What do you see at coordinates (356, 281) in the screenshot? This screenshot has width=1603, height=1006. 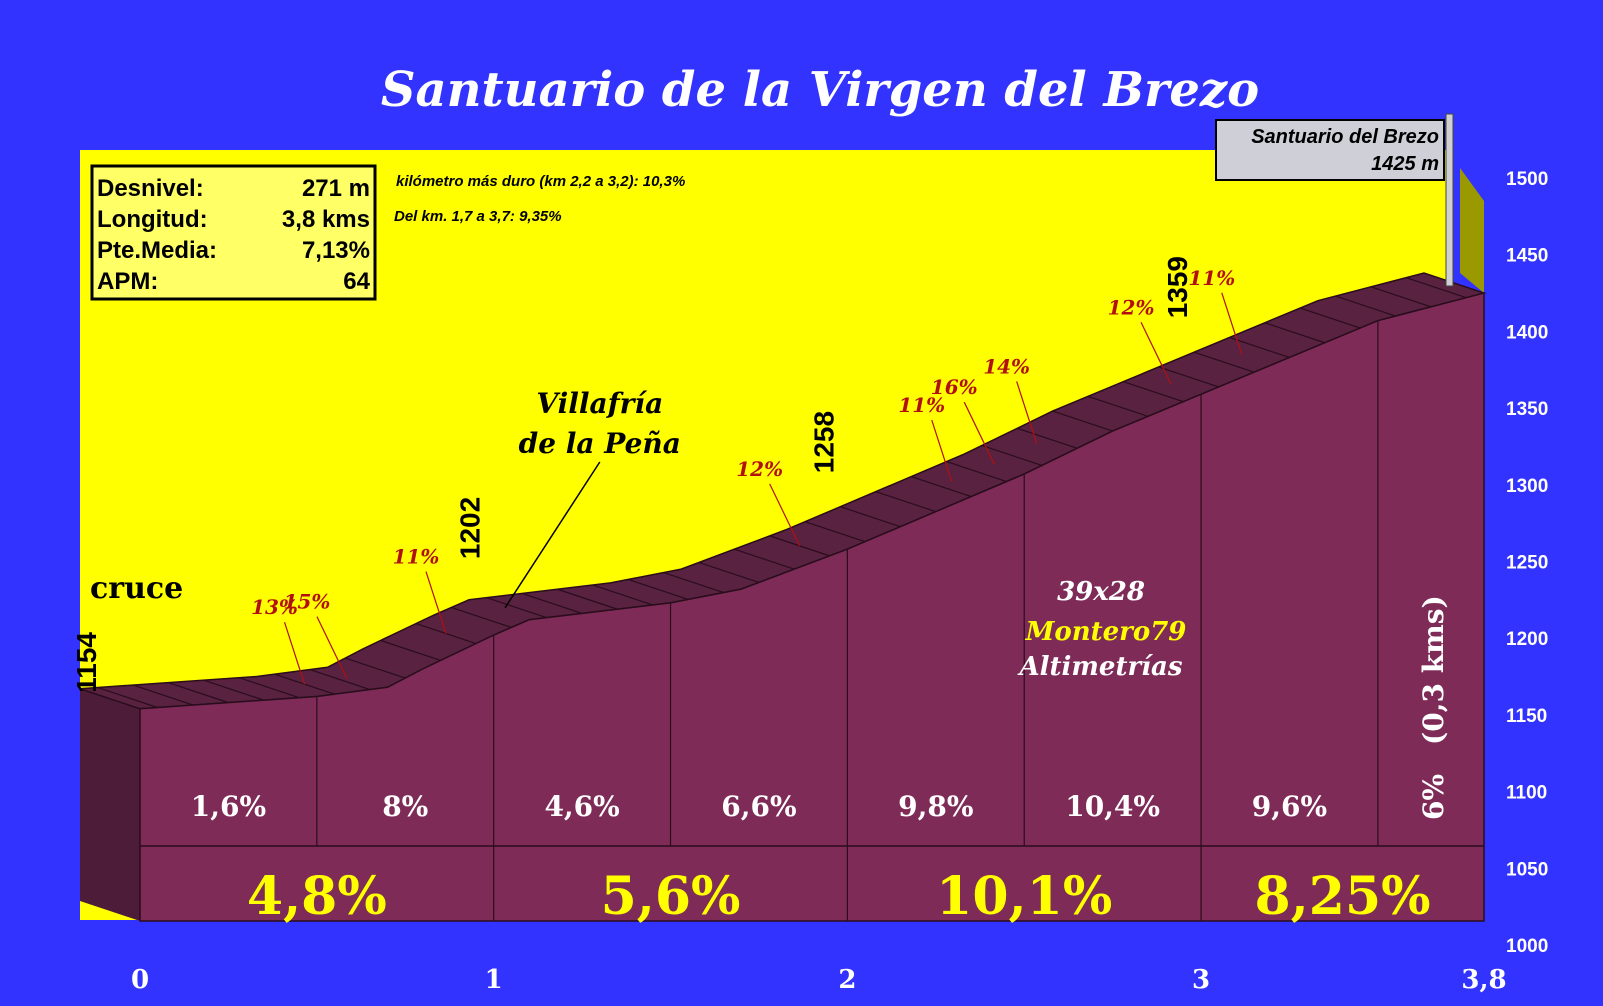 I see `stat-value: 64` at bounding box center [356, 281].